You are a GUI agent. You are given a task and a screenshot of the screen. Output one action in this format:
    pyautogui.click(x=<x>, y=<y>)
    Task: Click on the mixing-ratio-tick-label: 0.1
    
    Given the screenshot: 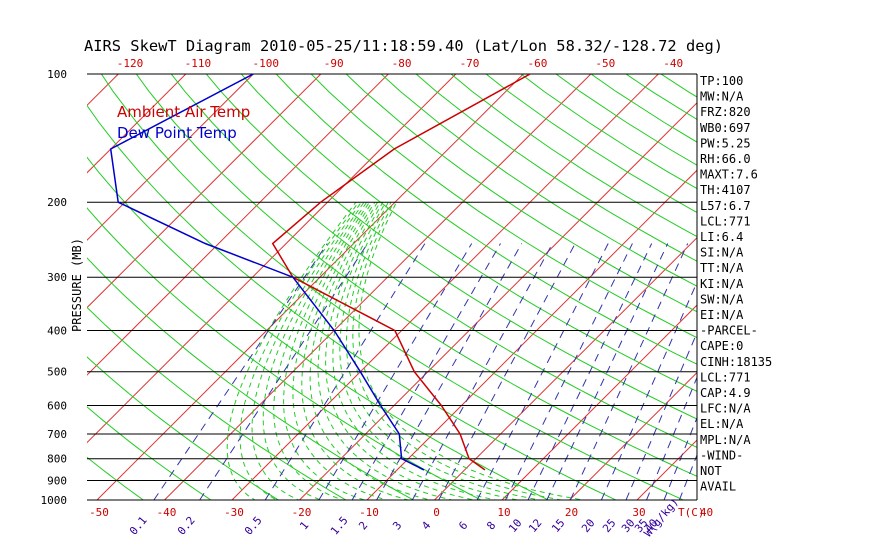 What is the action you would take?
    pyautogui.click(x=138, y=526)
    